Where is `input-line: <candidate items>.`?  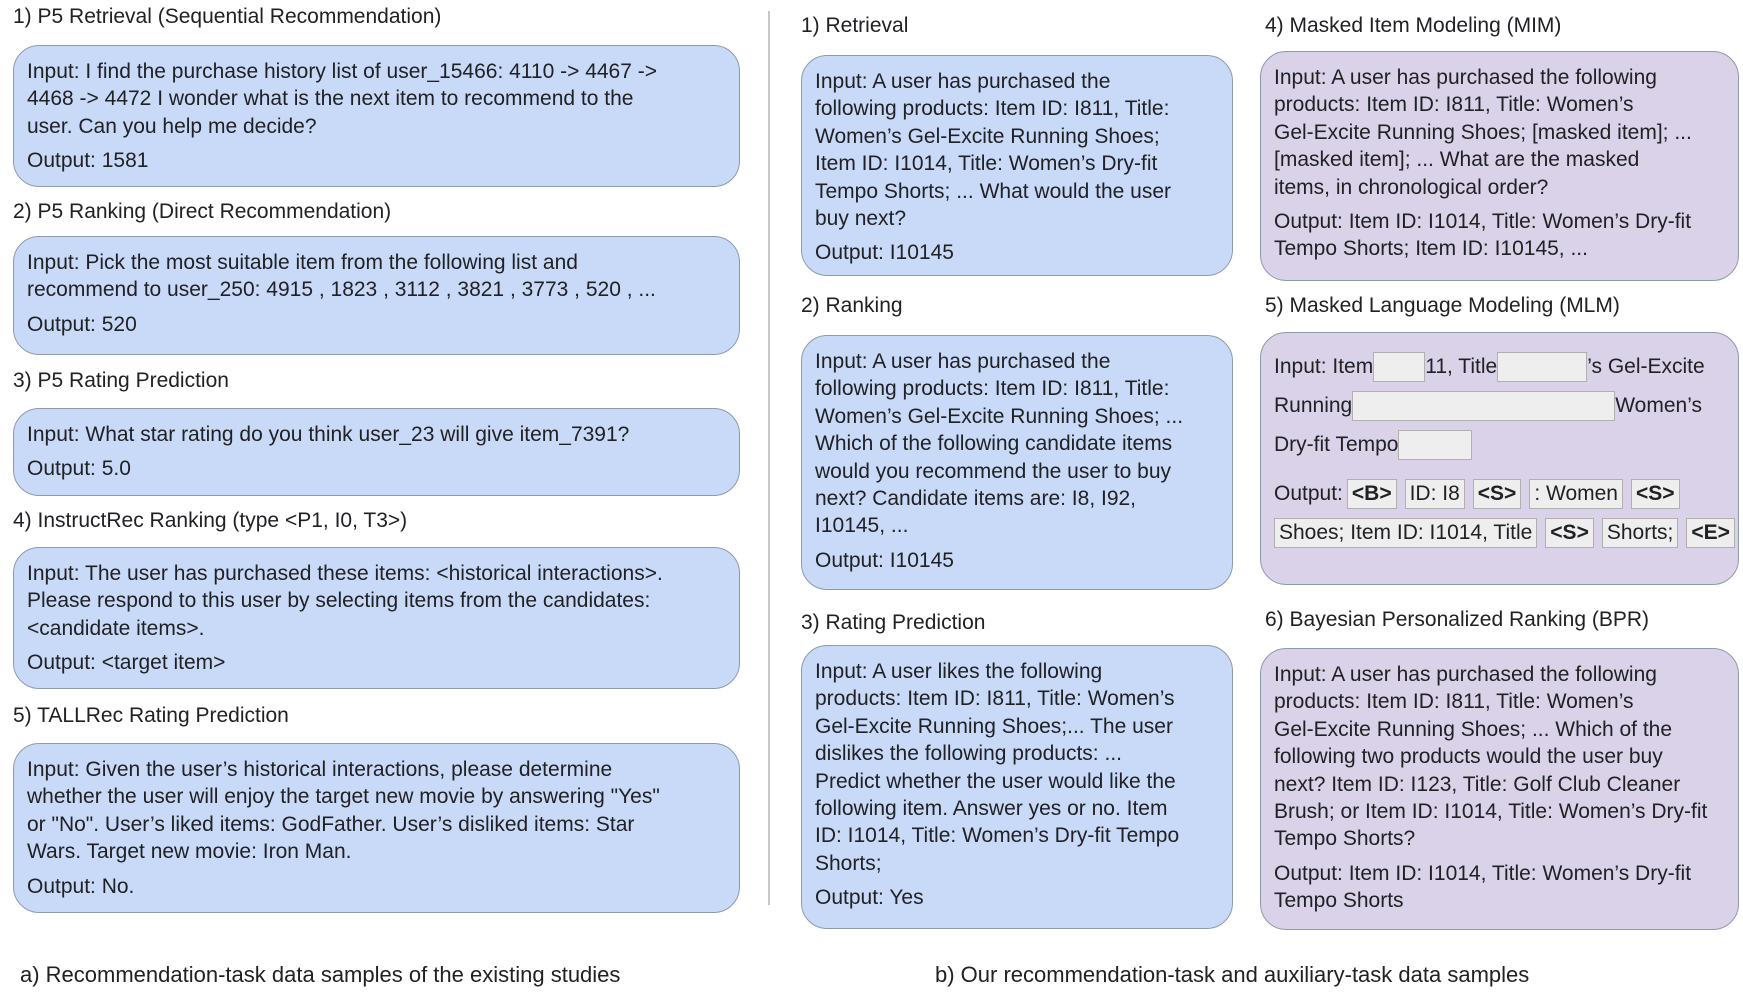
input-line: <candidate items>. is located at coordinates (116, 628).